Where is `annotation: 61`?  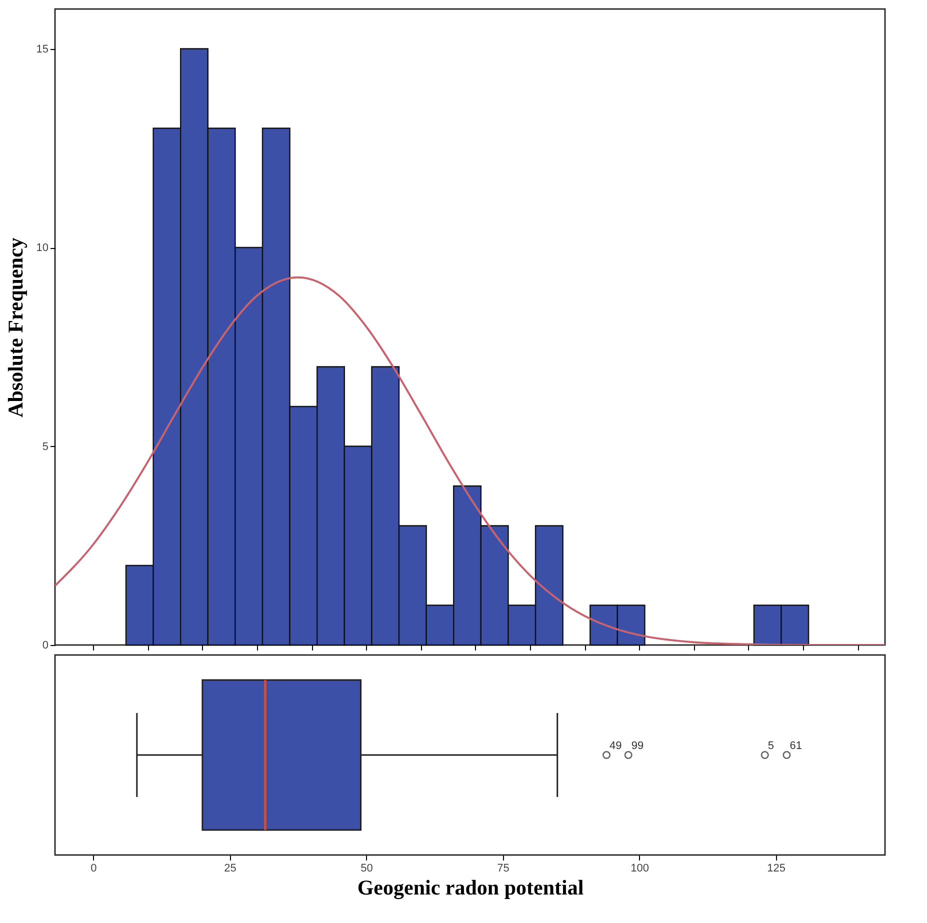
annotation: 61 is located at coordinates (796, 746).